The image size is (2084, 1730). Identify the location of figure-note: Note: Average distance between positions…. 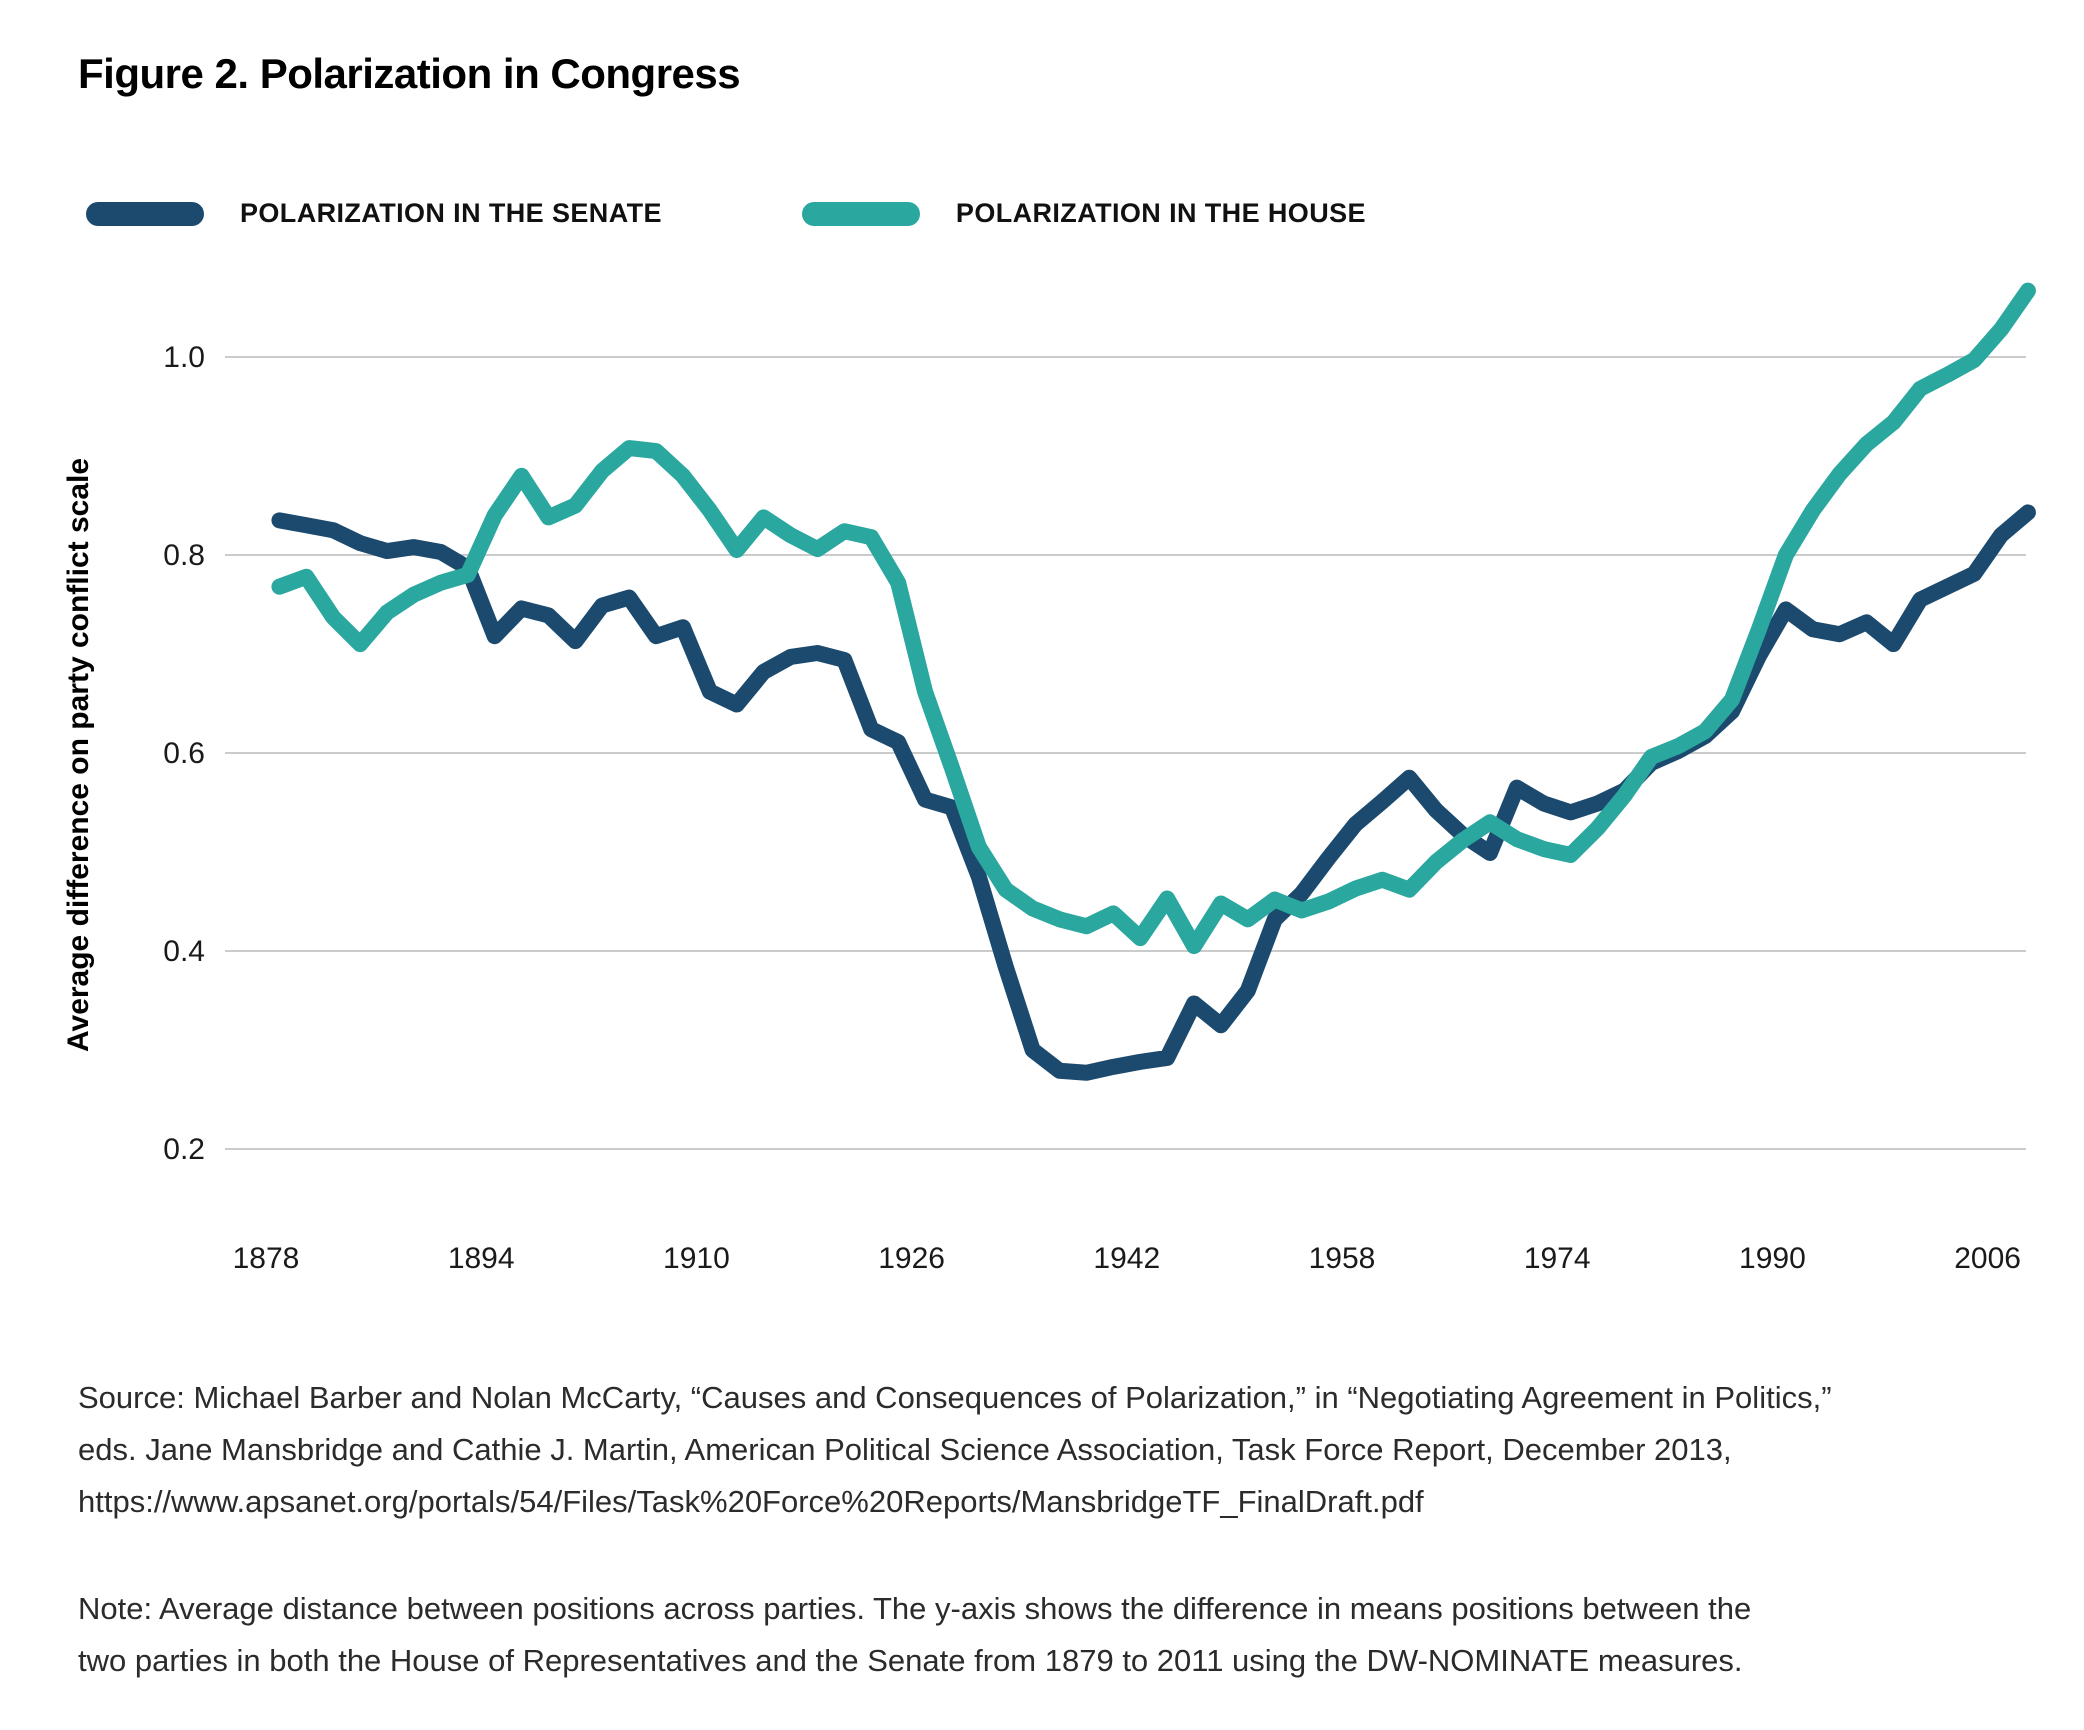
(1068, 1635).